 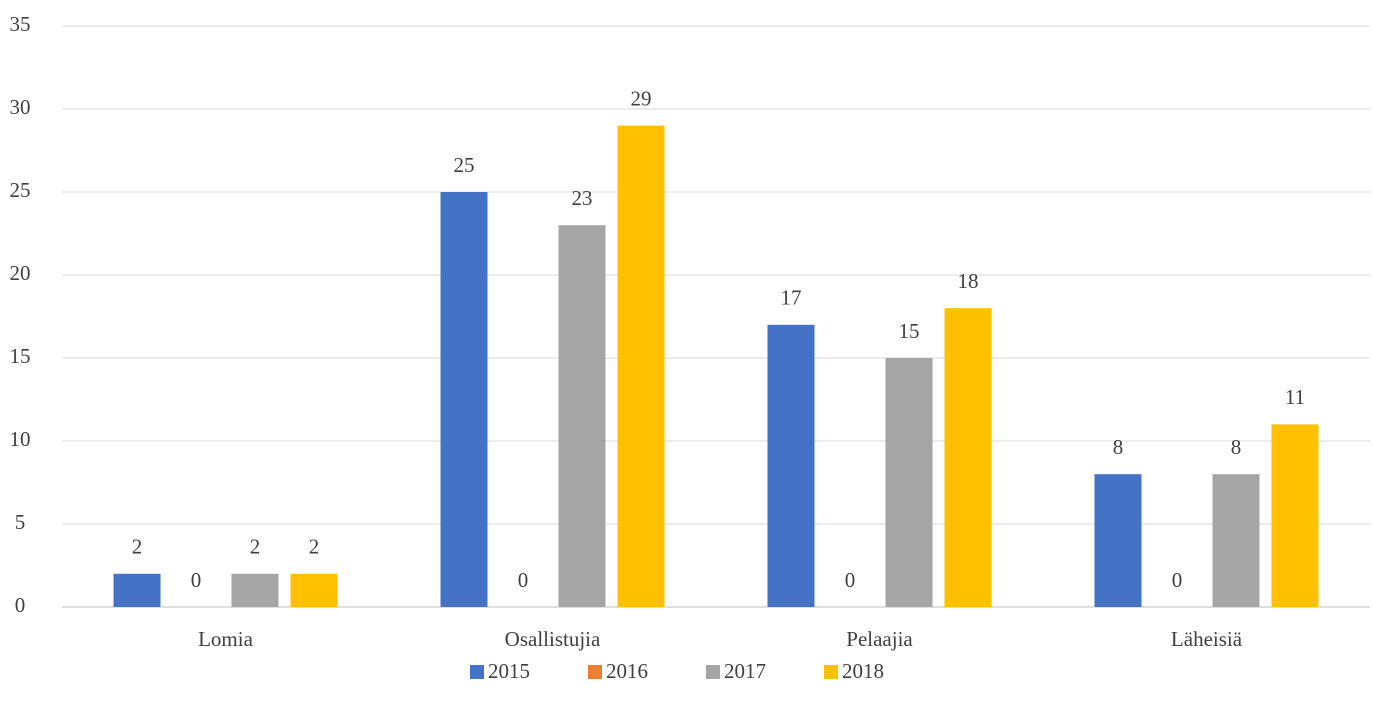 What do you see at coordinates (20, 356) in the screenshot?
I see `y-tick-label: 15` at bounding box center [20, 356].